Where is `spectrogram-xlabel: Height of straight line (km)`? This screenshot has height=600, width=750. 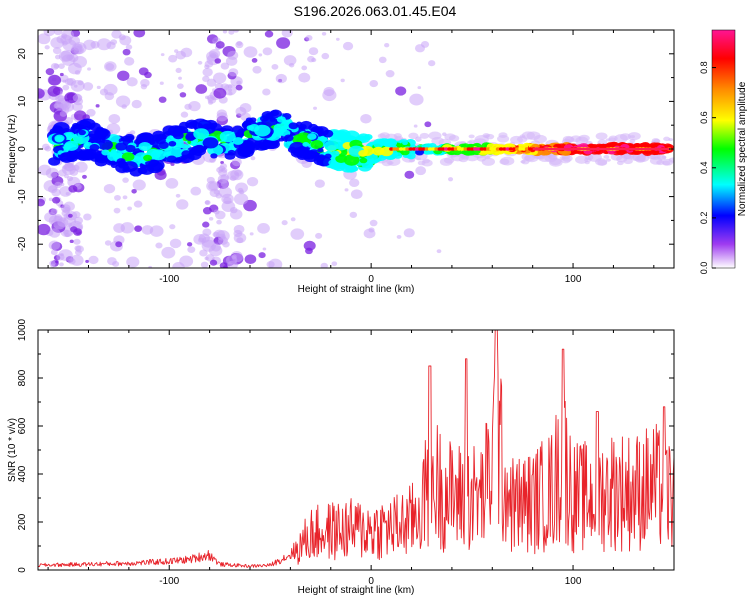
spectrogram-xlabel: Height of straight line (km) is located at coordinates (356, 289).